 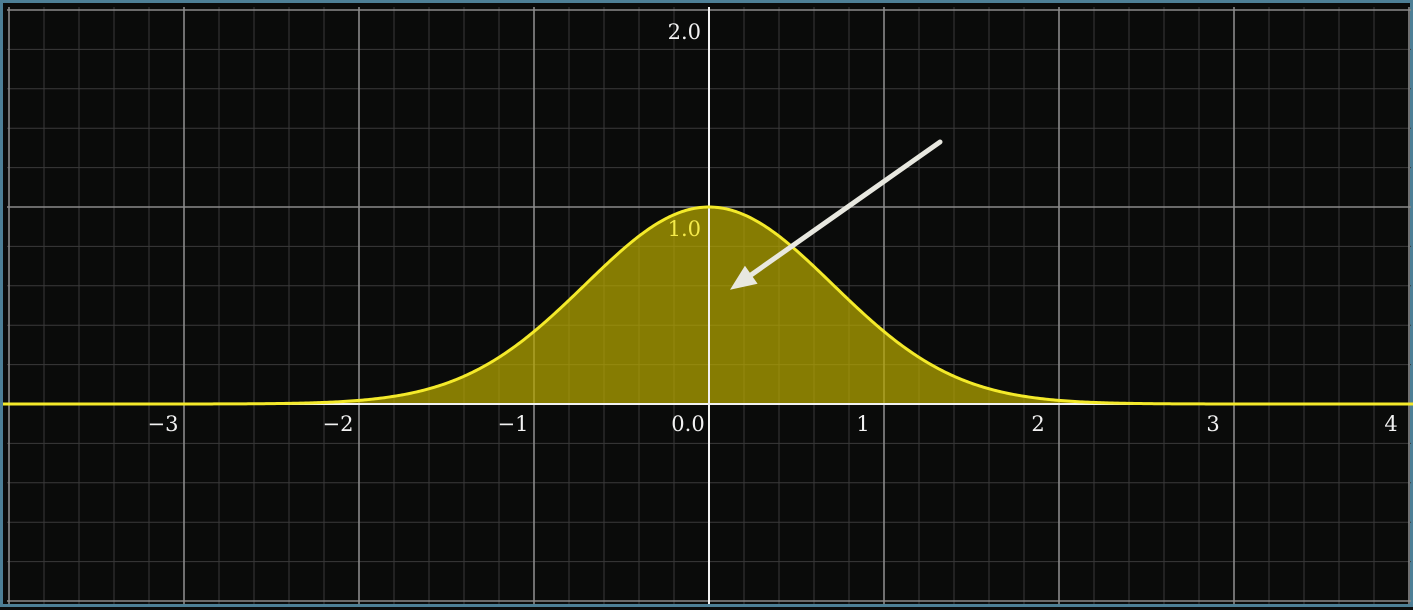 I want to click on arrow-shaft, so click(x=845, y=208).